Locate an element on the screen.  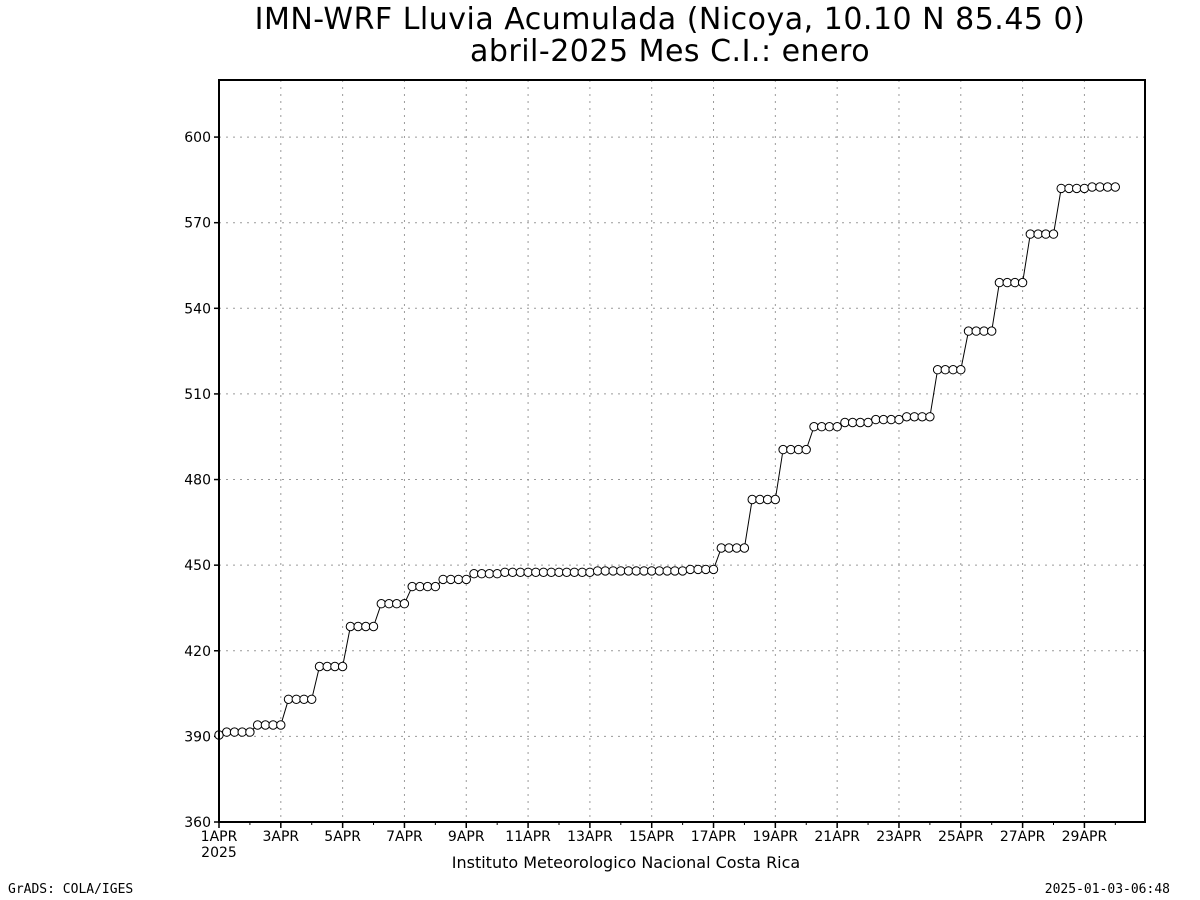
y-tick-label: 570 is located at coordinates (197, 224).